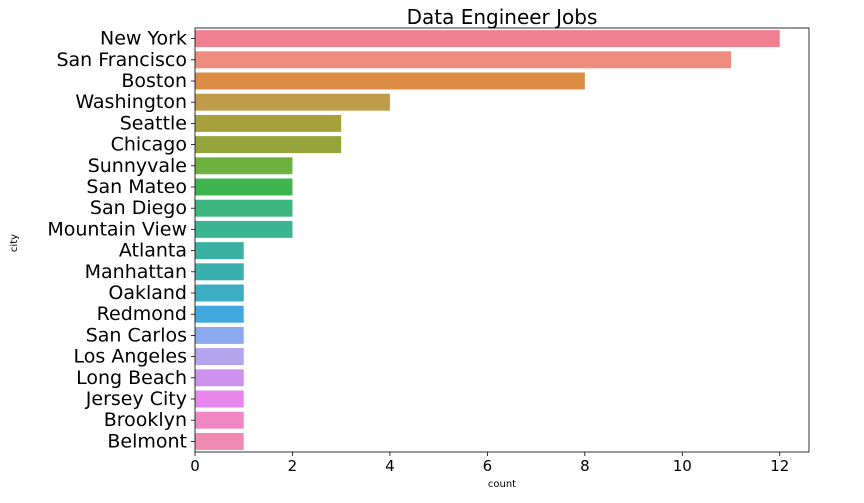  Describe the element at coordinates (268, 123) in the screenshot. I see `bar-seattle` at that location.